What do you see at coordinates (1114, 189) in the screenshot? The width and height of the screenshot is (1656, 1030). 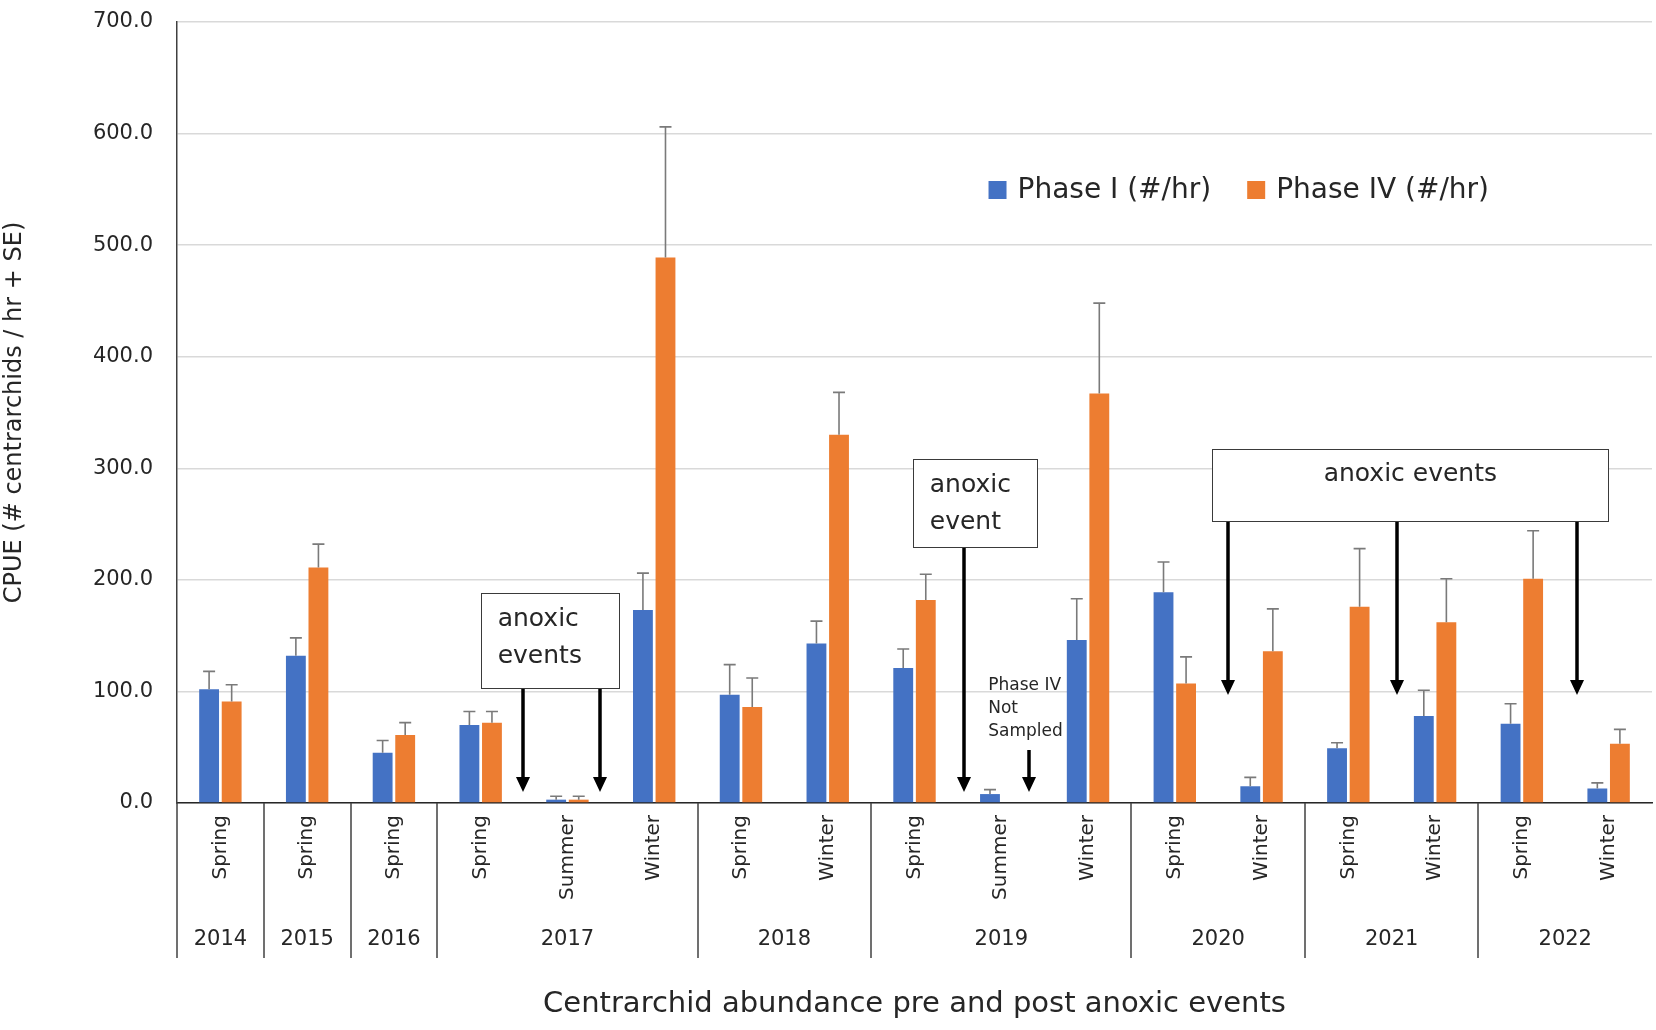 I see `legend-label: Phase I (#/hr)` at bounding box center [1114, 189].